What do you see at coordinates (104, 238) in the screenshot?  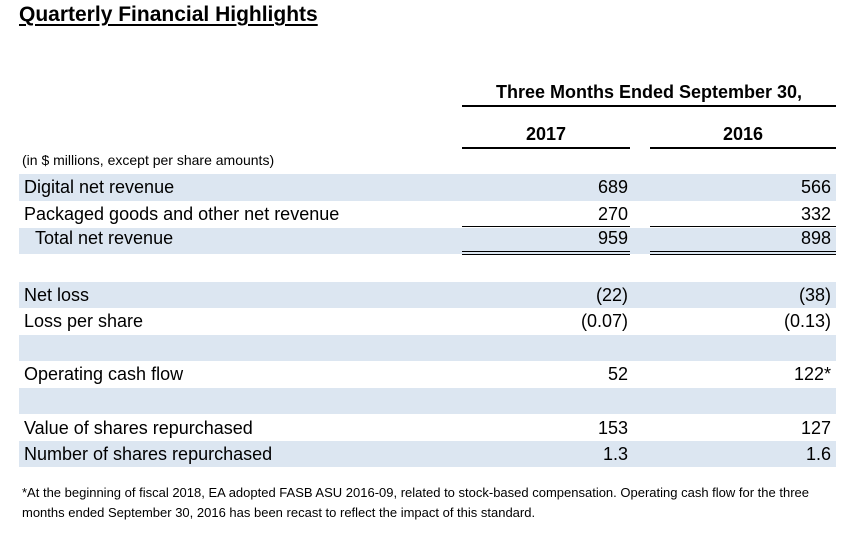 I see `row-label-total-net-revenue: Total net revenue` at bounding box center [104, 238].